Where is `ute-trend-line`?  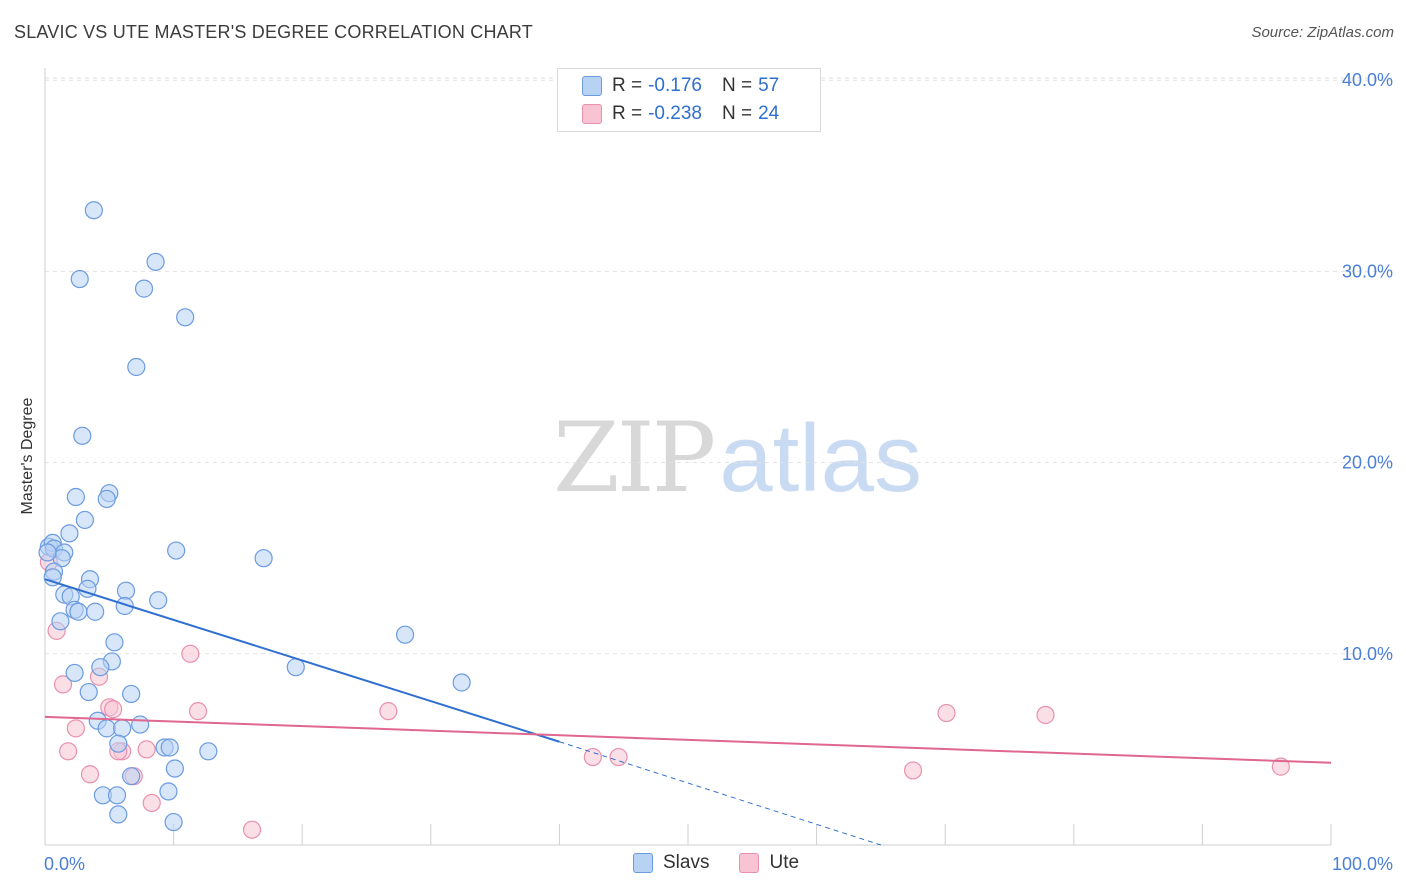 ute-trend-line is located at coordinates (688, 739).